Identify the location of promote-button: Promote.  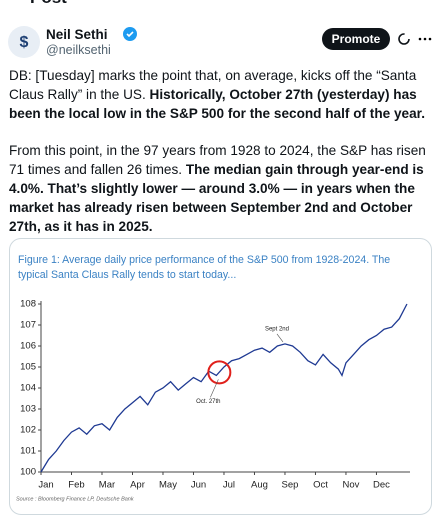
(356, 39).